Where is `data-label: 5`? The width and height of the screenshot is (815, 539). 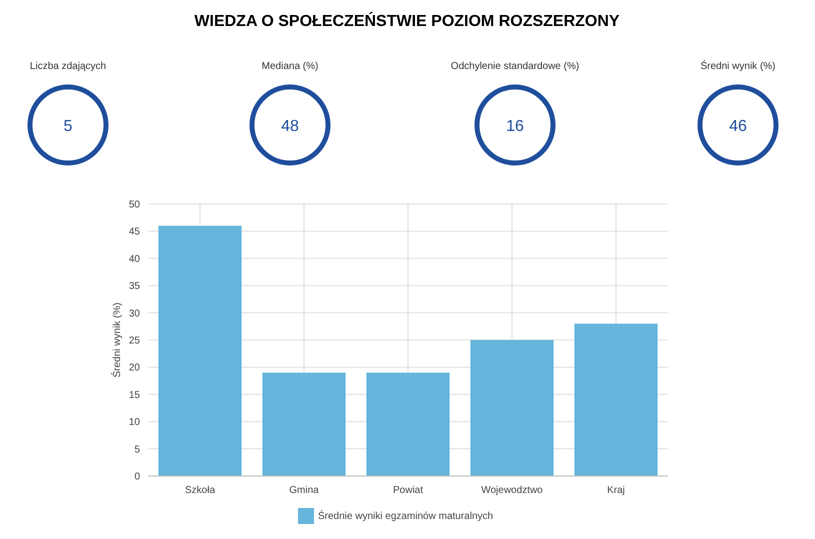 data-label: 5 is located at coordinates (68, 126).